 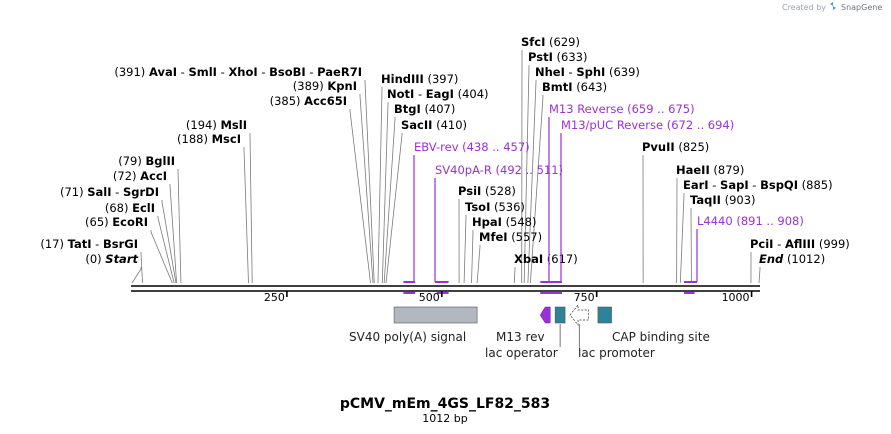 What do you see at coordinates (617, 198) in the screenshot?
I see `primer-m13-reverse: M13 Reverse (659 .. 675)` at bounding box center [617, 198].